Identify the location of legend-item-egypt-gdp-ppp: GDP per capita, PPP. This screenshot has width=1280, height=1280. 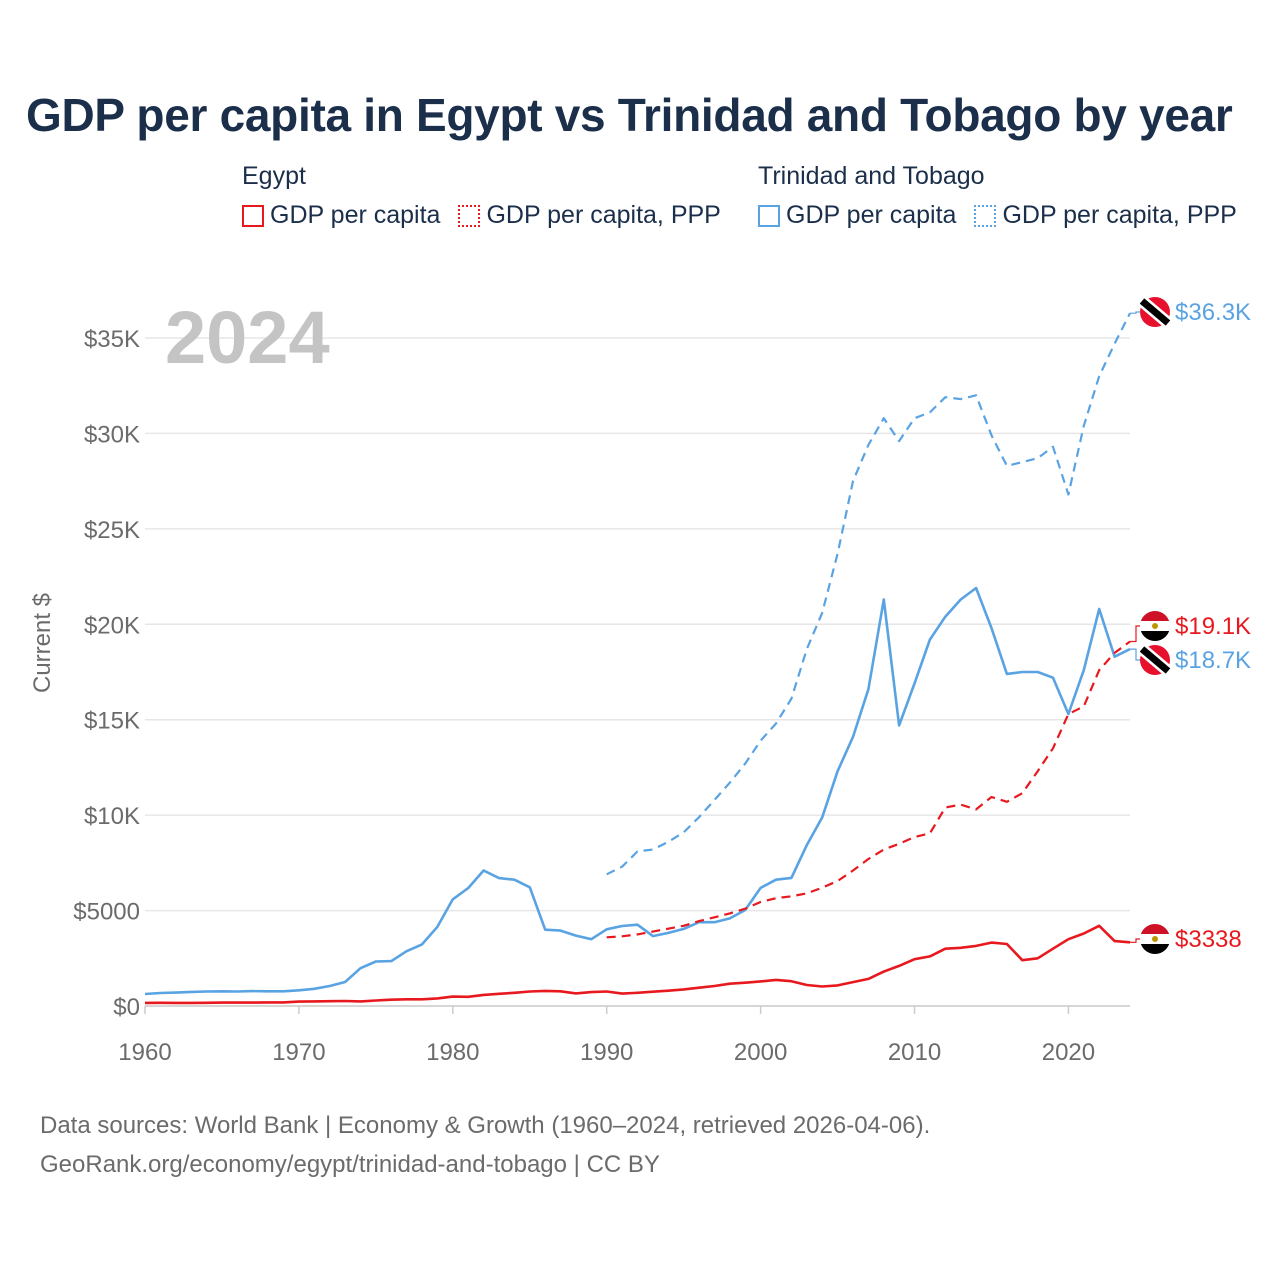
(589, 215).